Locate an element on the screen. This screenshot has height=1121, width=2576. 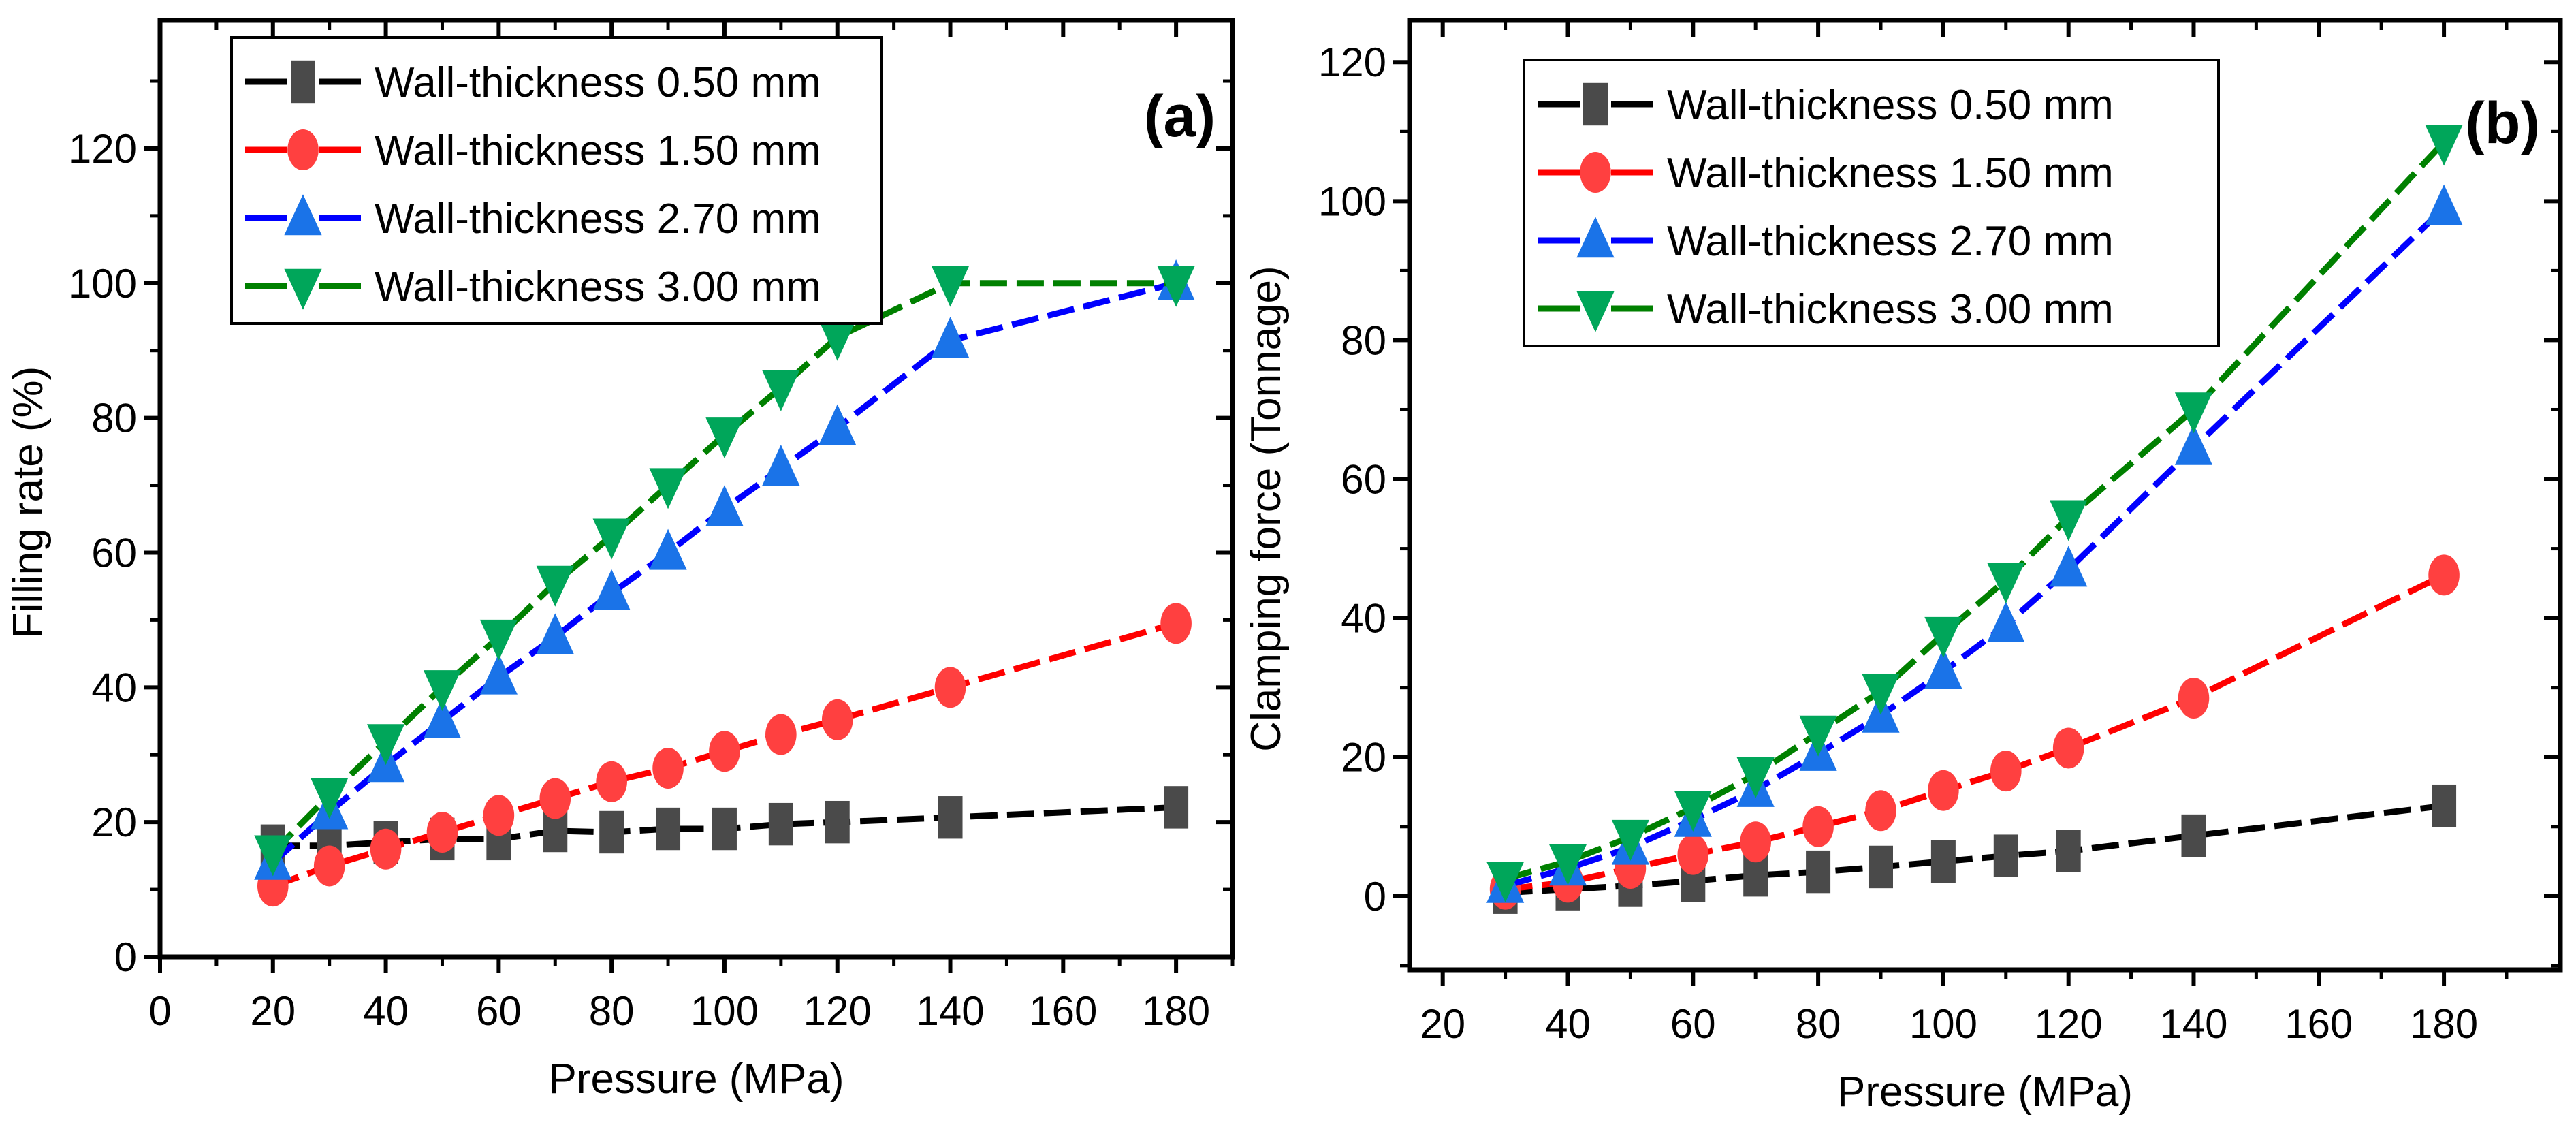
y-tick-label: 100 is located at coordinates (103, 283).